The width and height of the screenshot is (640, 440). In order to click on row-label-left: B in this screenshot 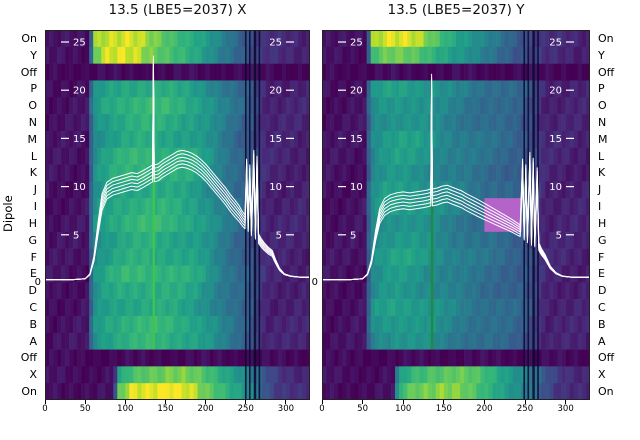, I will do `click(33, 324)`.